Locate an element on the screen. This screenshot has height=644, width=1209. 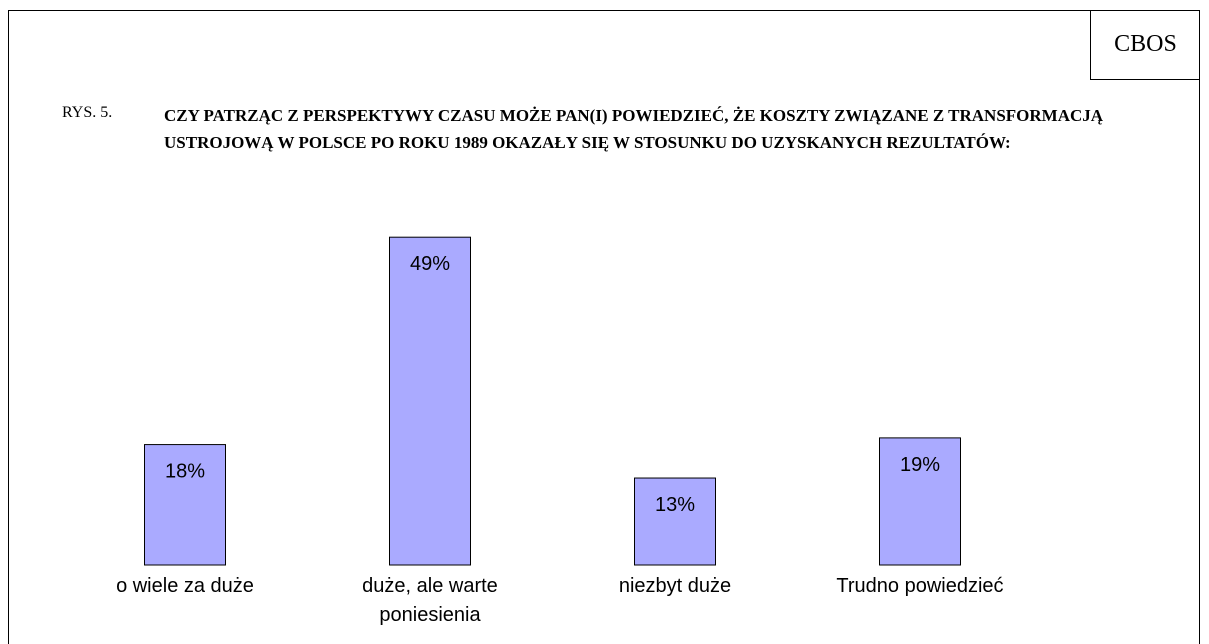
category-label: o wiele za duże is located at coordinates (185, 586).